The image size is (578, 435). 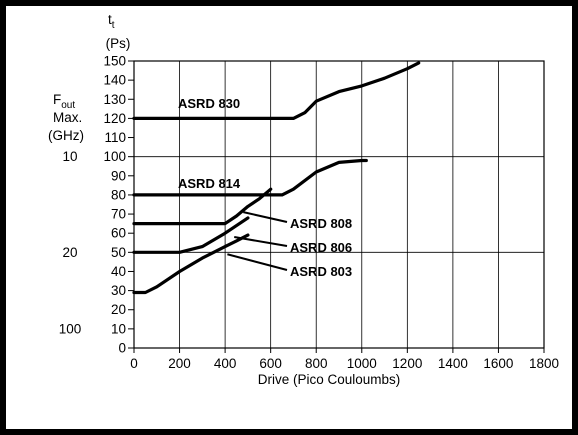 I want to click on x-tick-label: 1600, so click(x=498, y=363).